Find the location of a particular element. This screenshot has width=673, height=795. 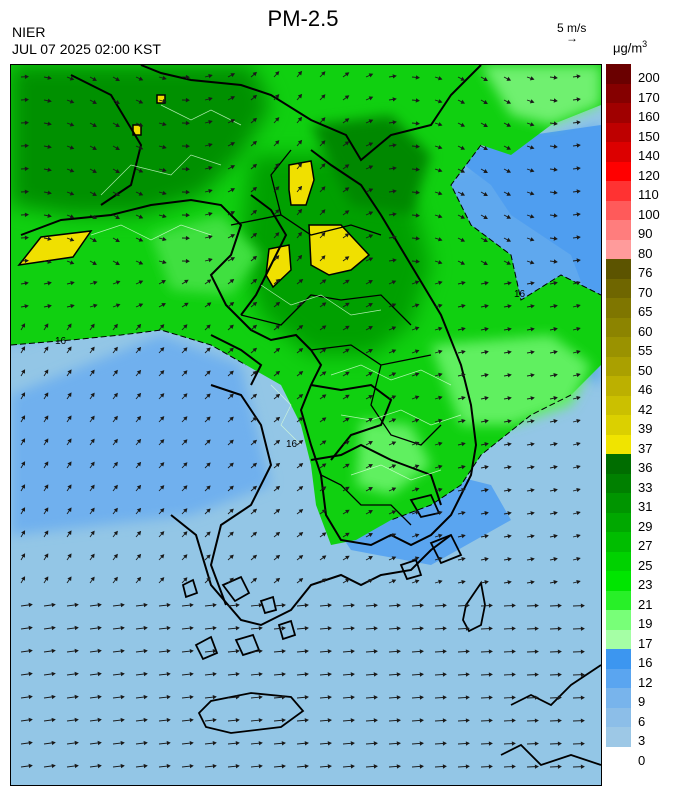

legend-tick-label: 37 is located at coordinates (645, 448).